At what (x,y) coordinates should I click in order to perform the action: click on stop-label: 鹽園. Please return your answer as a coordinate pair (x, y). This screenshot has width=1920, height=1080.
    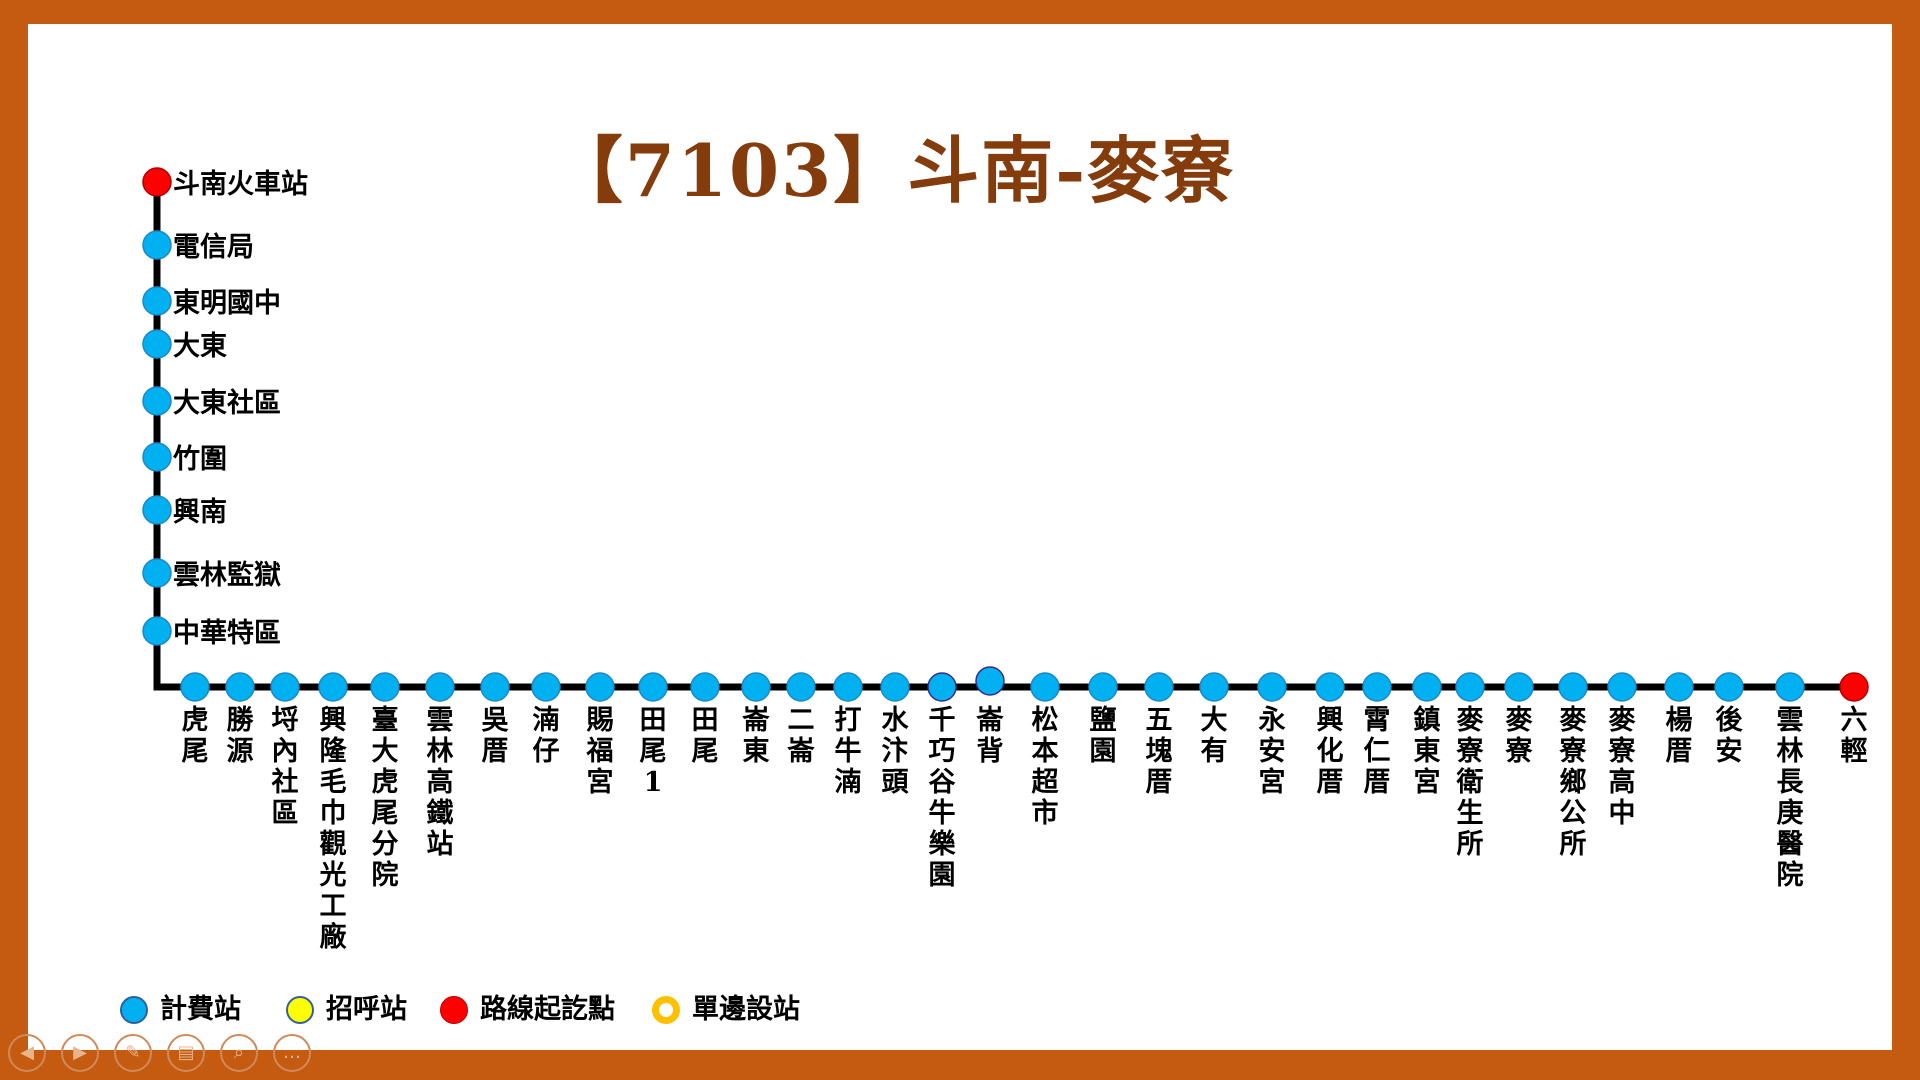
    Looking at the image, I should click on (1103, 736).